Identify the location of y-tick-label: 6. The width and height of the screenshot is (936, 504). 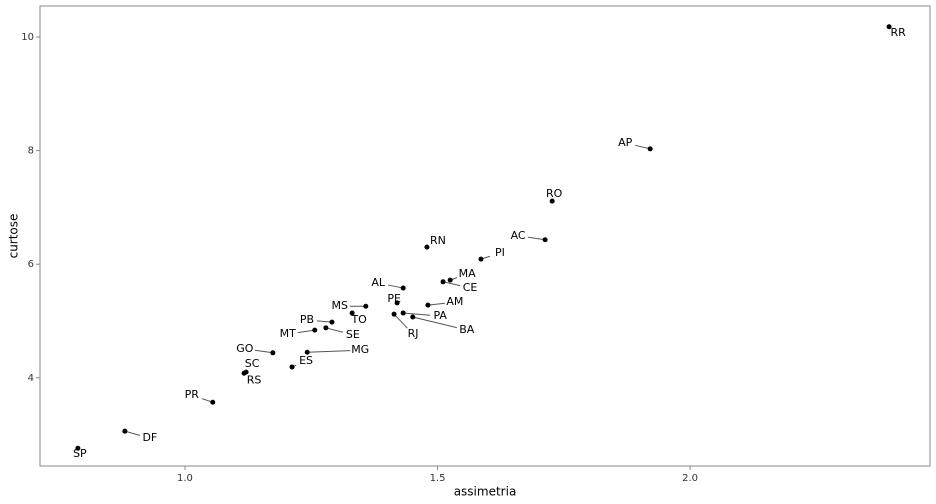
(31, 264).